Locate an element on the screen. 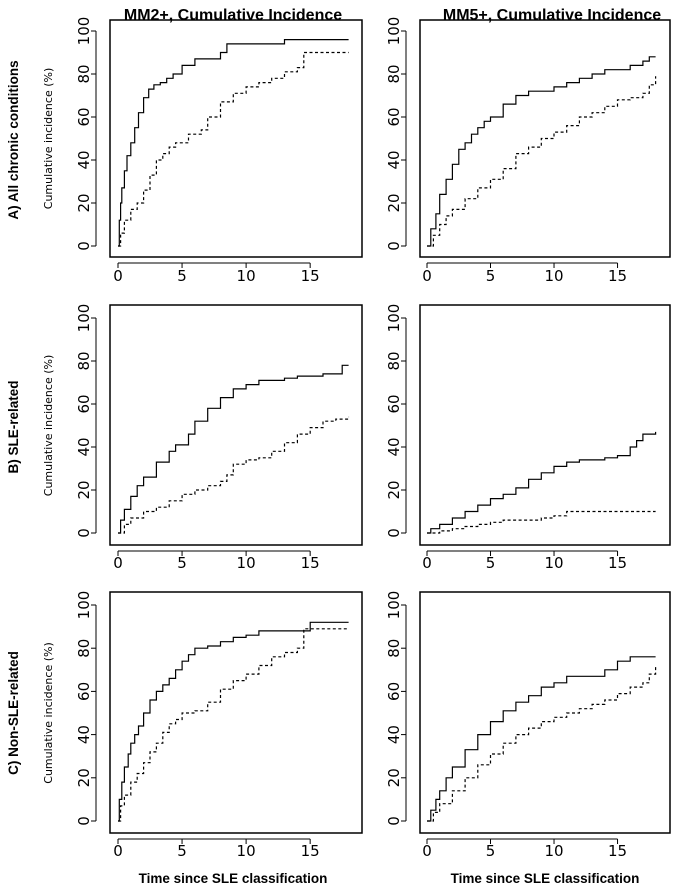 This screenshot has height=890, width=676. row-label-a: A) All chronic conditions is located at coordinates (13, 139).